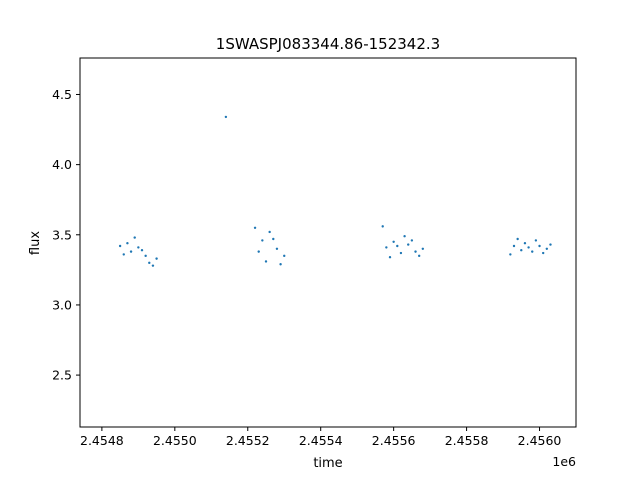  What do you see at coordinates (564, 461) in the screenshot?
I see `x-offset-label: 1e6` at bounding box center [564, 461].